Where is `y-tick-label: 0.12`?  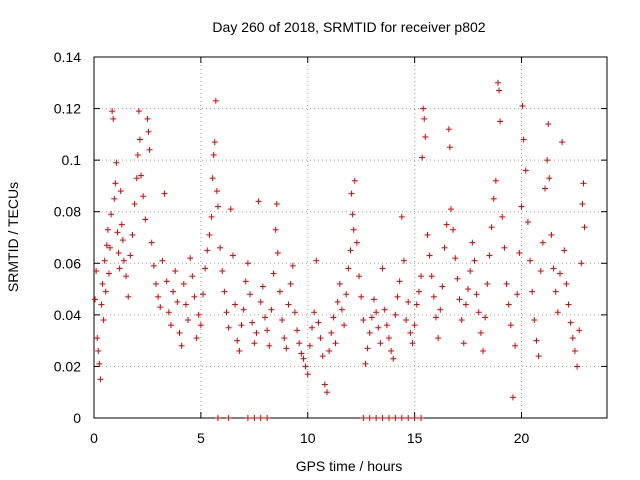
y-tick-label: 0.12 is located at coordinates (67, 109).